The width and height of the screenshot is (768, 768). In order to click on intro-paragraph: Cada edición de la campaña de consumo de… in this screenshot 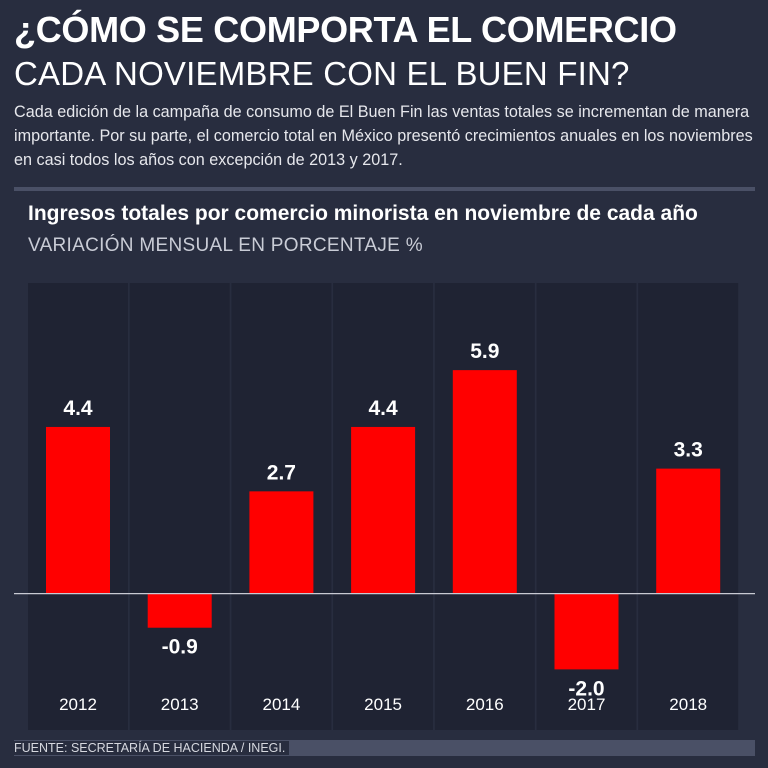, I will do `click(383, 136)`.